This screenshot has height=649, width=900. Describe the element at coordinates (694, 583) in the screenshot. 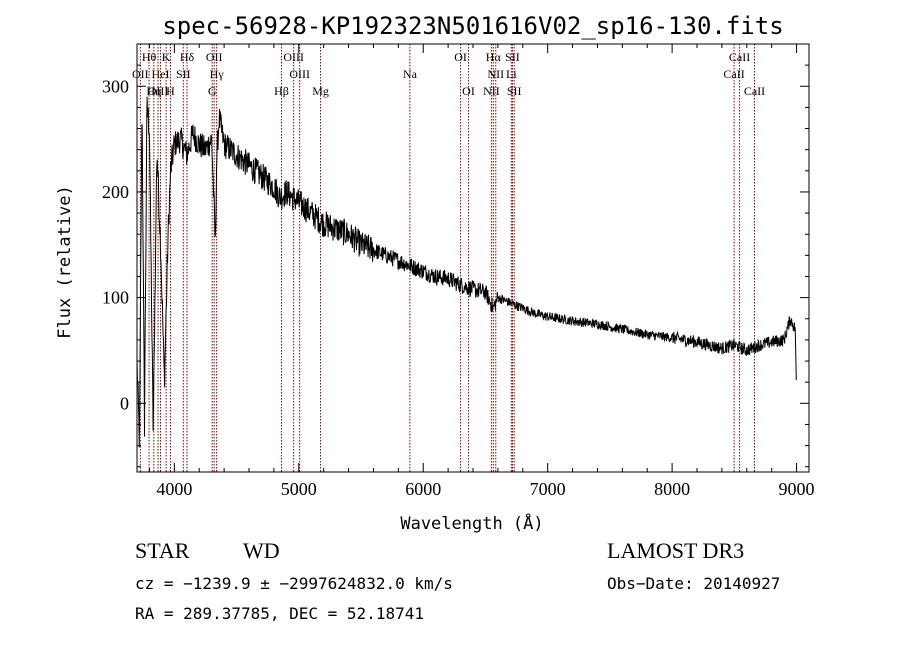

I see `obs-date: Obs−Date: 20140927` at that location.